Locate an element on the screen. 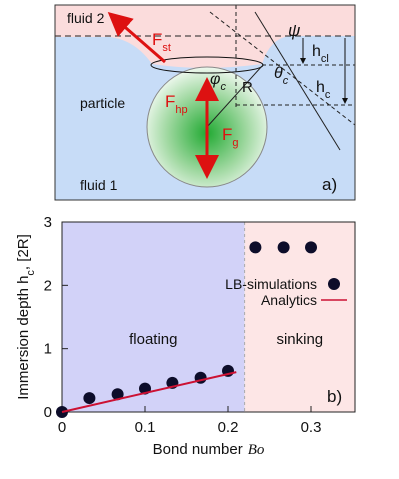 Image resolution: width=399 pixels, height=479 pixels. legend-label: LB-simulations is located at coordinates (271, 284).